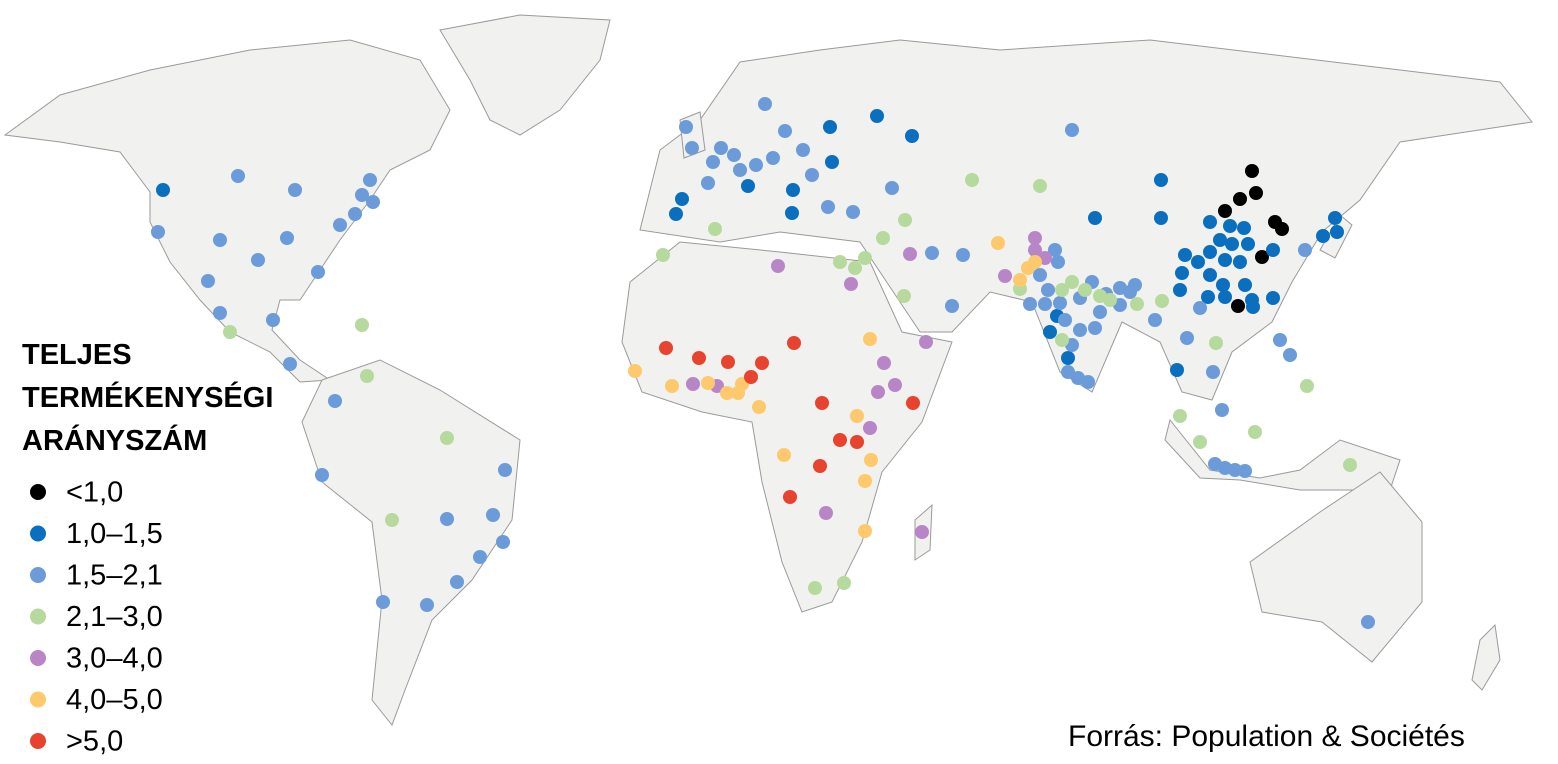  What do you see at coordinates (525, 75) in the screenshot?
I see `greenland` at bounding box center [525, 75].